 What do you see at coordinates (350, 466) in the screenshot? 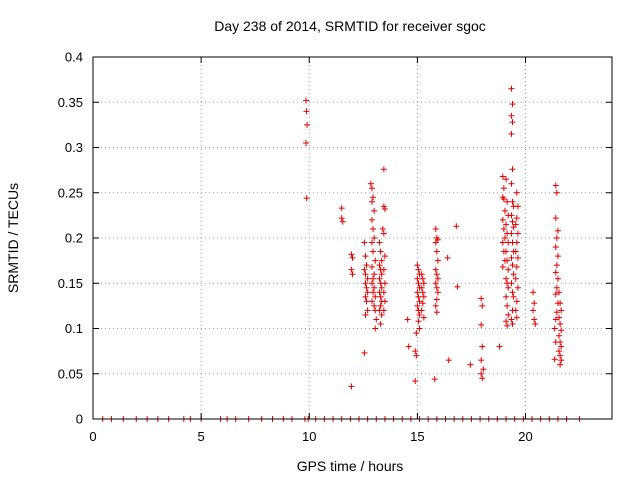
I see `x-axis-title: GPS time / hours` at bounding box center [350, 466].